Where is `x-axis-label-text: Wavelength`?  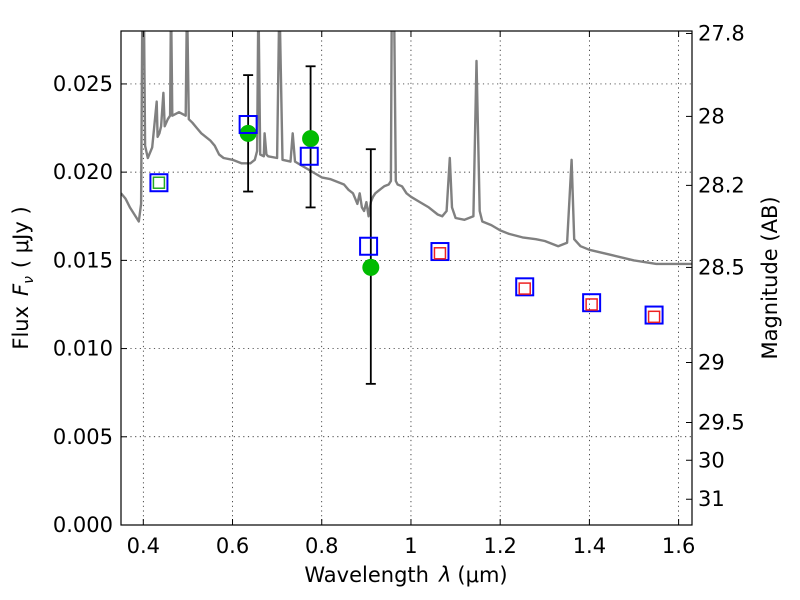 x-axis-label-text: Wavelength is located at coordinates (366, 575).